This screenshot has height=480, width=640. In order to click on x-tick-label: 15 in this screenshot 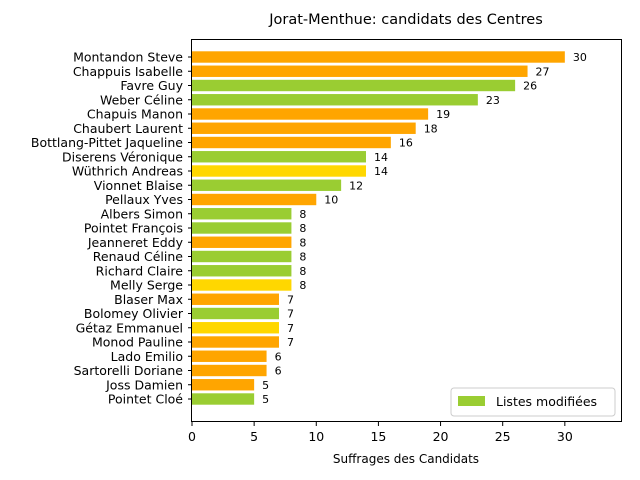, I will do `click(378, 436)`.